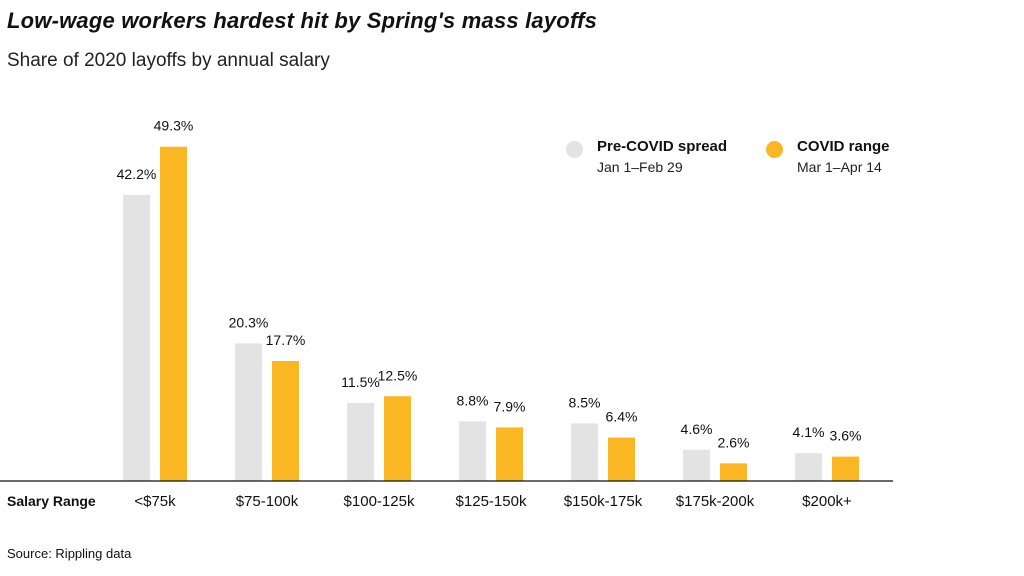 This screenshot has width=1024, height=576. I want to click on legend-swatch-pre-covid, so click(574, 149).